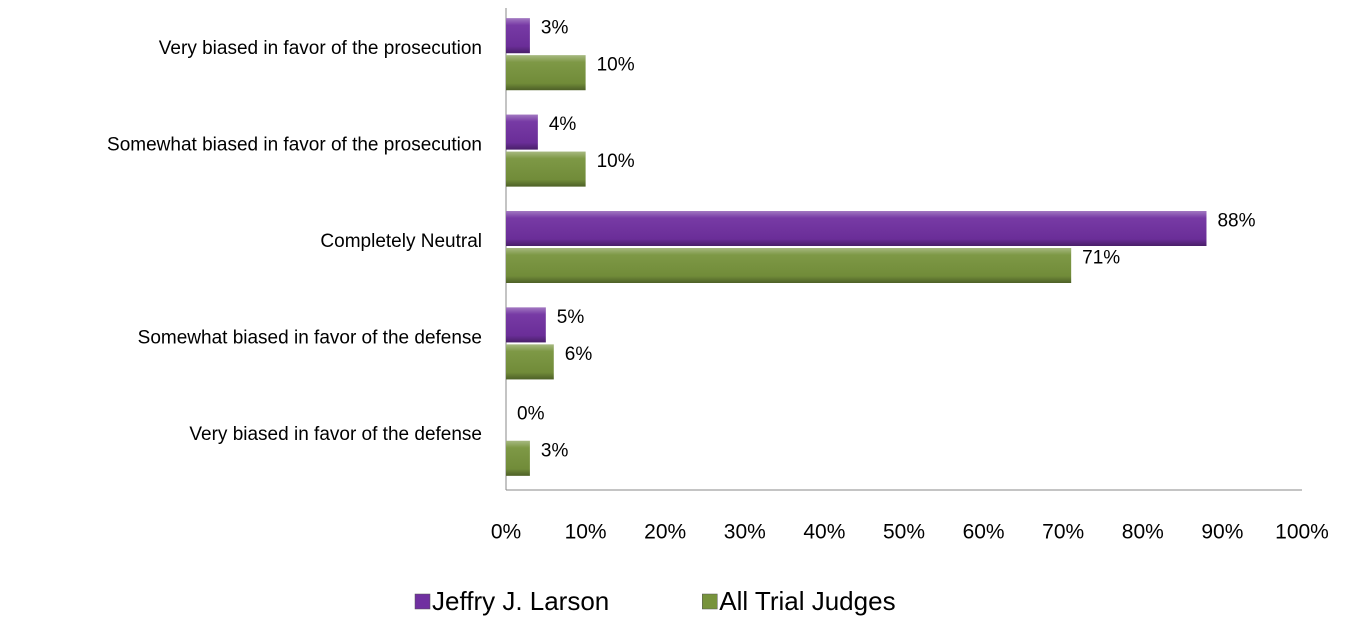 The width and height of the screenshot is (1353, 620). What do you see at coordinates (1063, 532) in the screenshot?
I see `x-tick-label: 70%` at bounding box center [1063, 532].